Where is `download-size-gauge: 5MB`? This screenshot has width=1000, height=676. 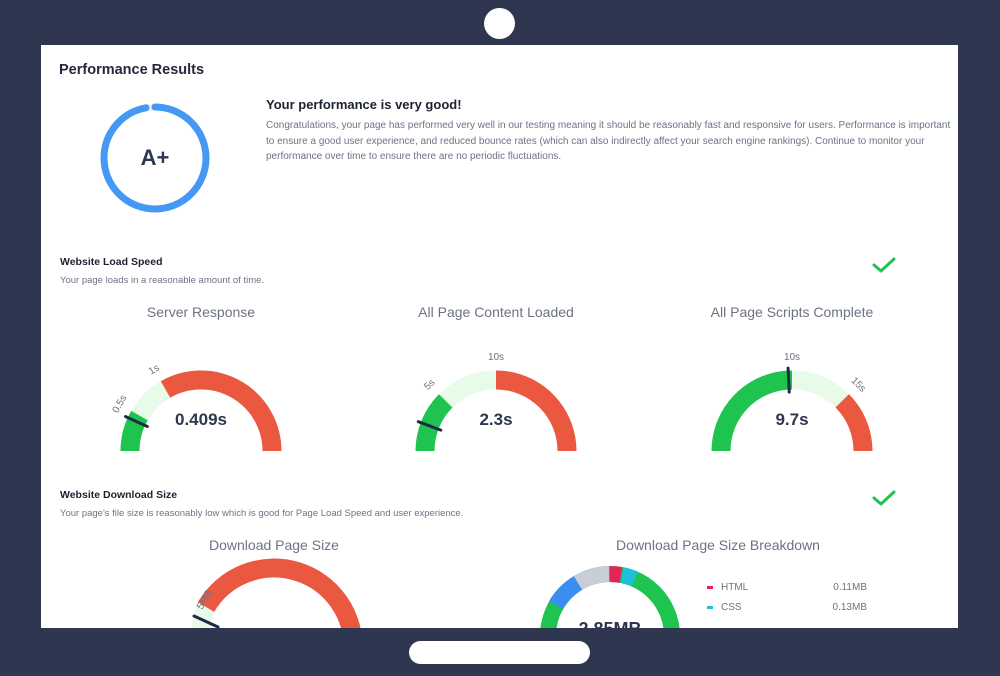
download-size-gauge: 5MB is located at coordinates (276, 593).